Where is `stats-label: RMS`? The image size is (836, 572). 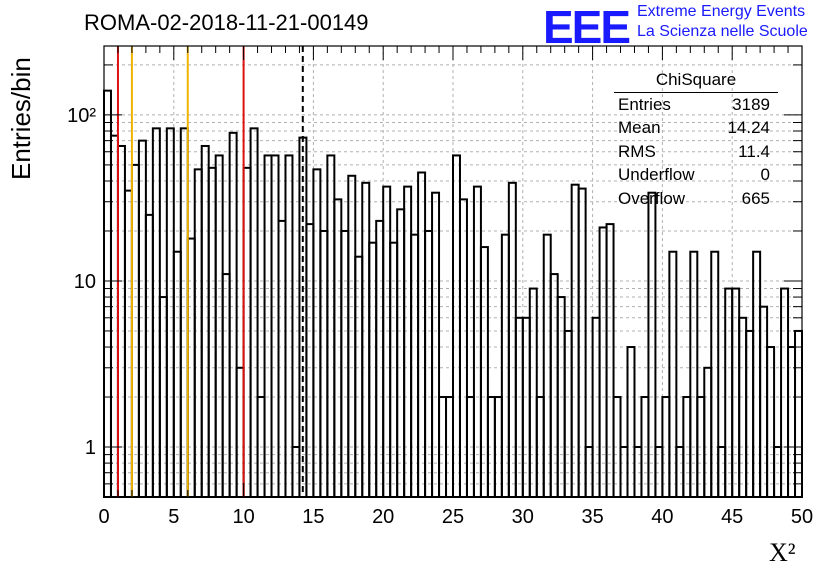
stats-label: RMS is located at coordinates (637, 151).